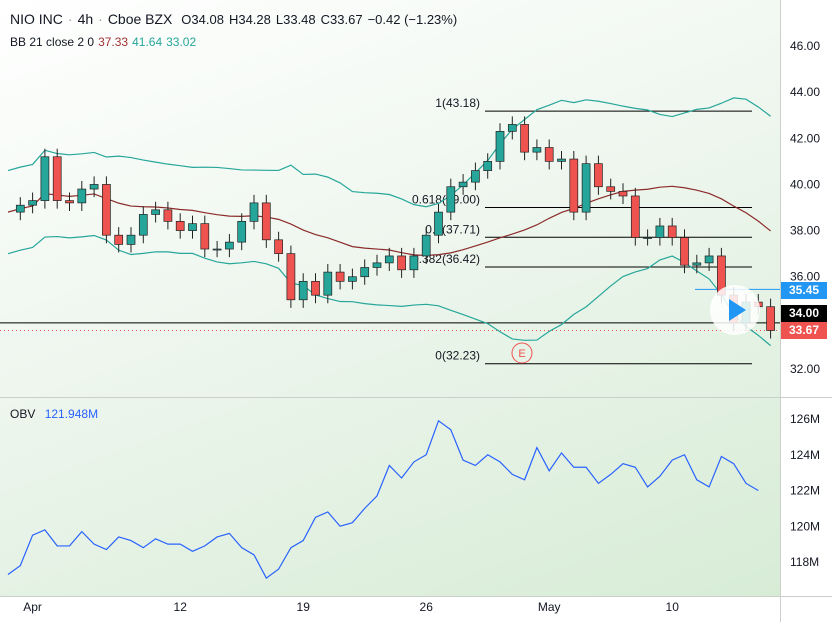 The height and width of the screenshot is (622, 832). What do you see at coordinates (805, 455) in the screenshot?
I see `obv-axis-label: 124M` at bounding box center [805, 455].